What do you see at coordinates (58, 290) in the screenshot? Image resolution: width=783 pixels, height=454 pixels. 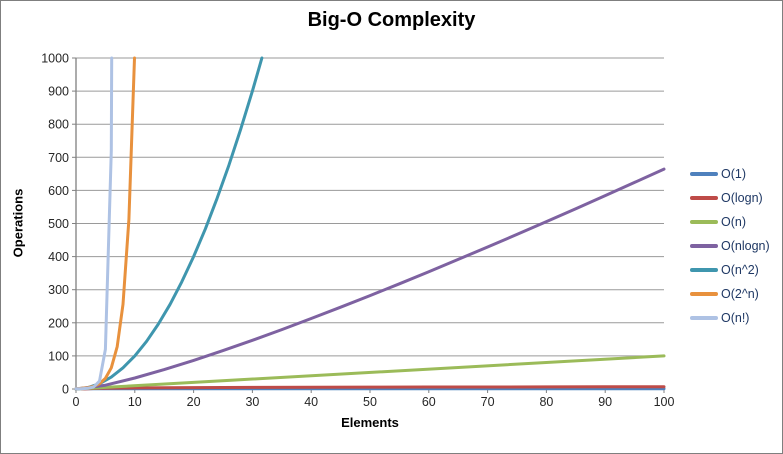 I see `y-tick-label: 300` at bounding box center [58, 290].